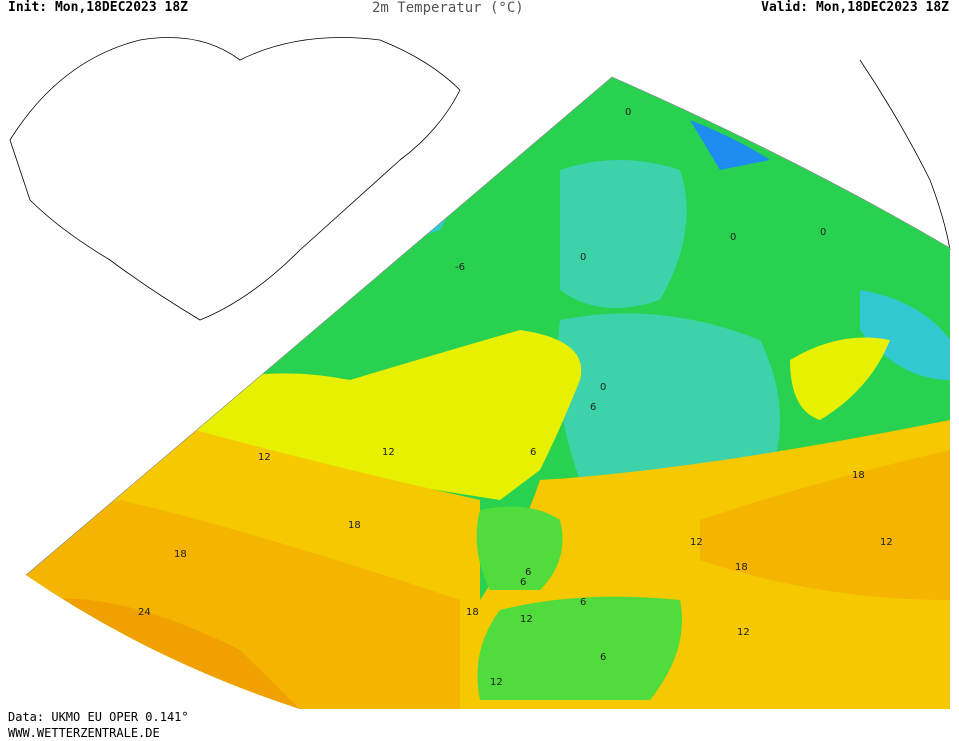 Image resolution: width=959 pixels, height=741 pixels. Describe the element at coordinates (144, 612) in the screenshot. I see `contour-label: 24` at that location.